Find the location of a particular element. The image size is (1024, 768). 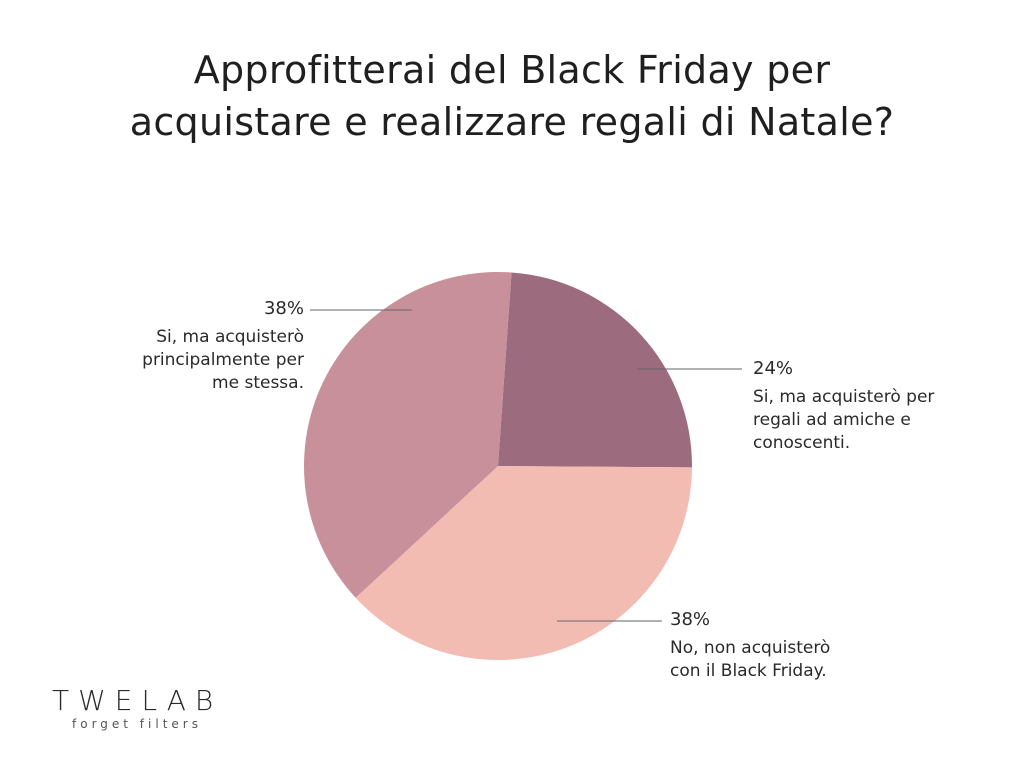

chart-title-line-1: Approfitterai del Black Friday per is located at coordinates (512, 70).